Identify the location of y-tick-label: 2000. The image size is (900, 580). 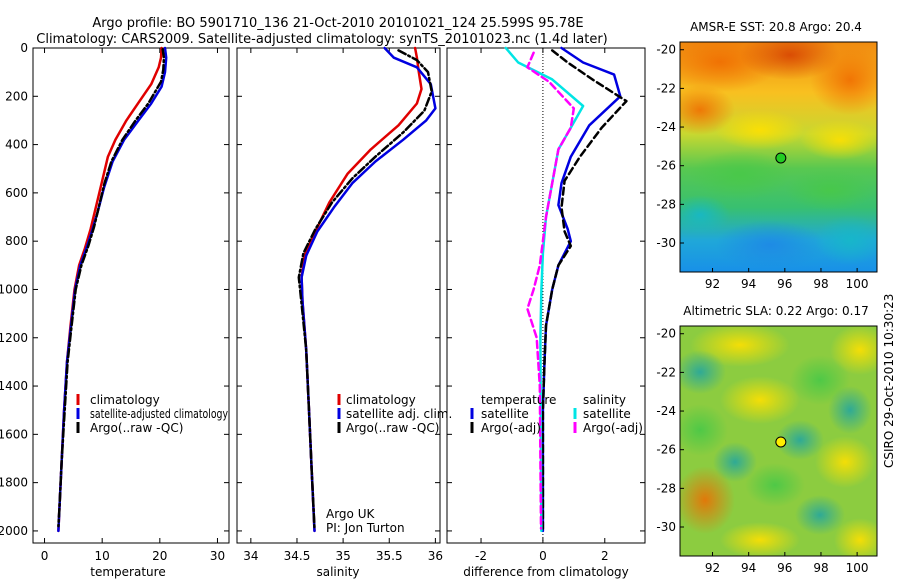
(14, 531).